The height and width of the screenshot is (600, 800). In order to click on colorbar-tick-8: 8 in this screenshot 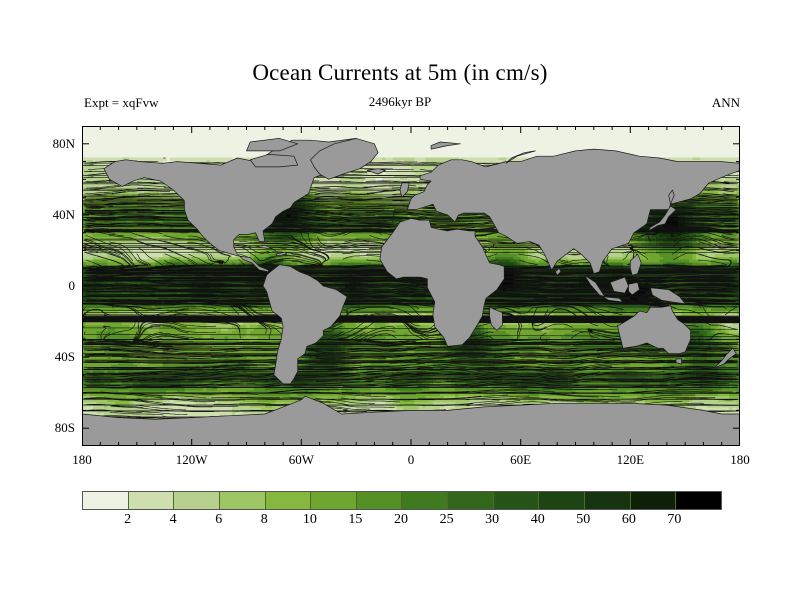, I will do `click(264, 519)`.